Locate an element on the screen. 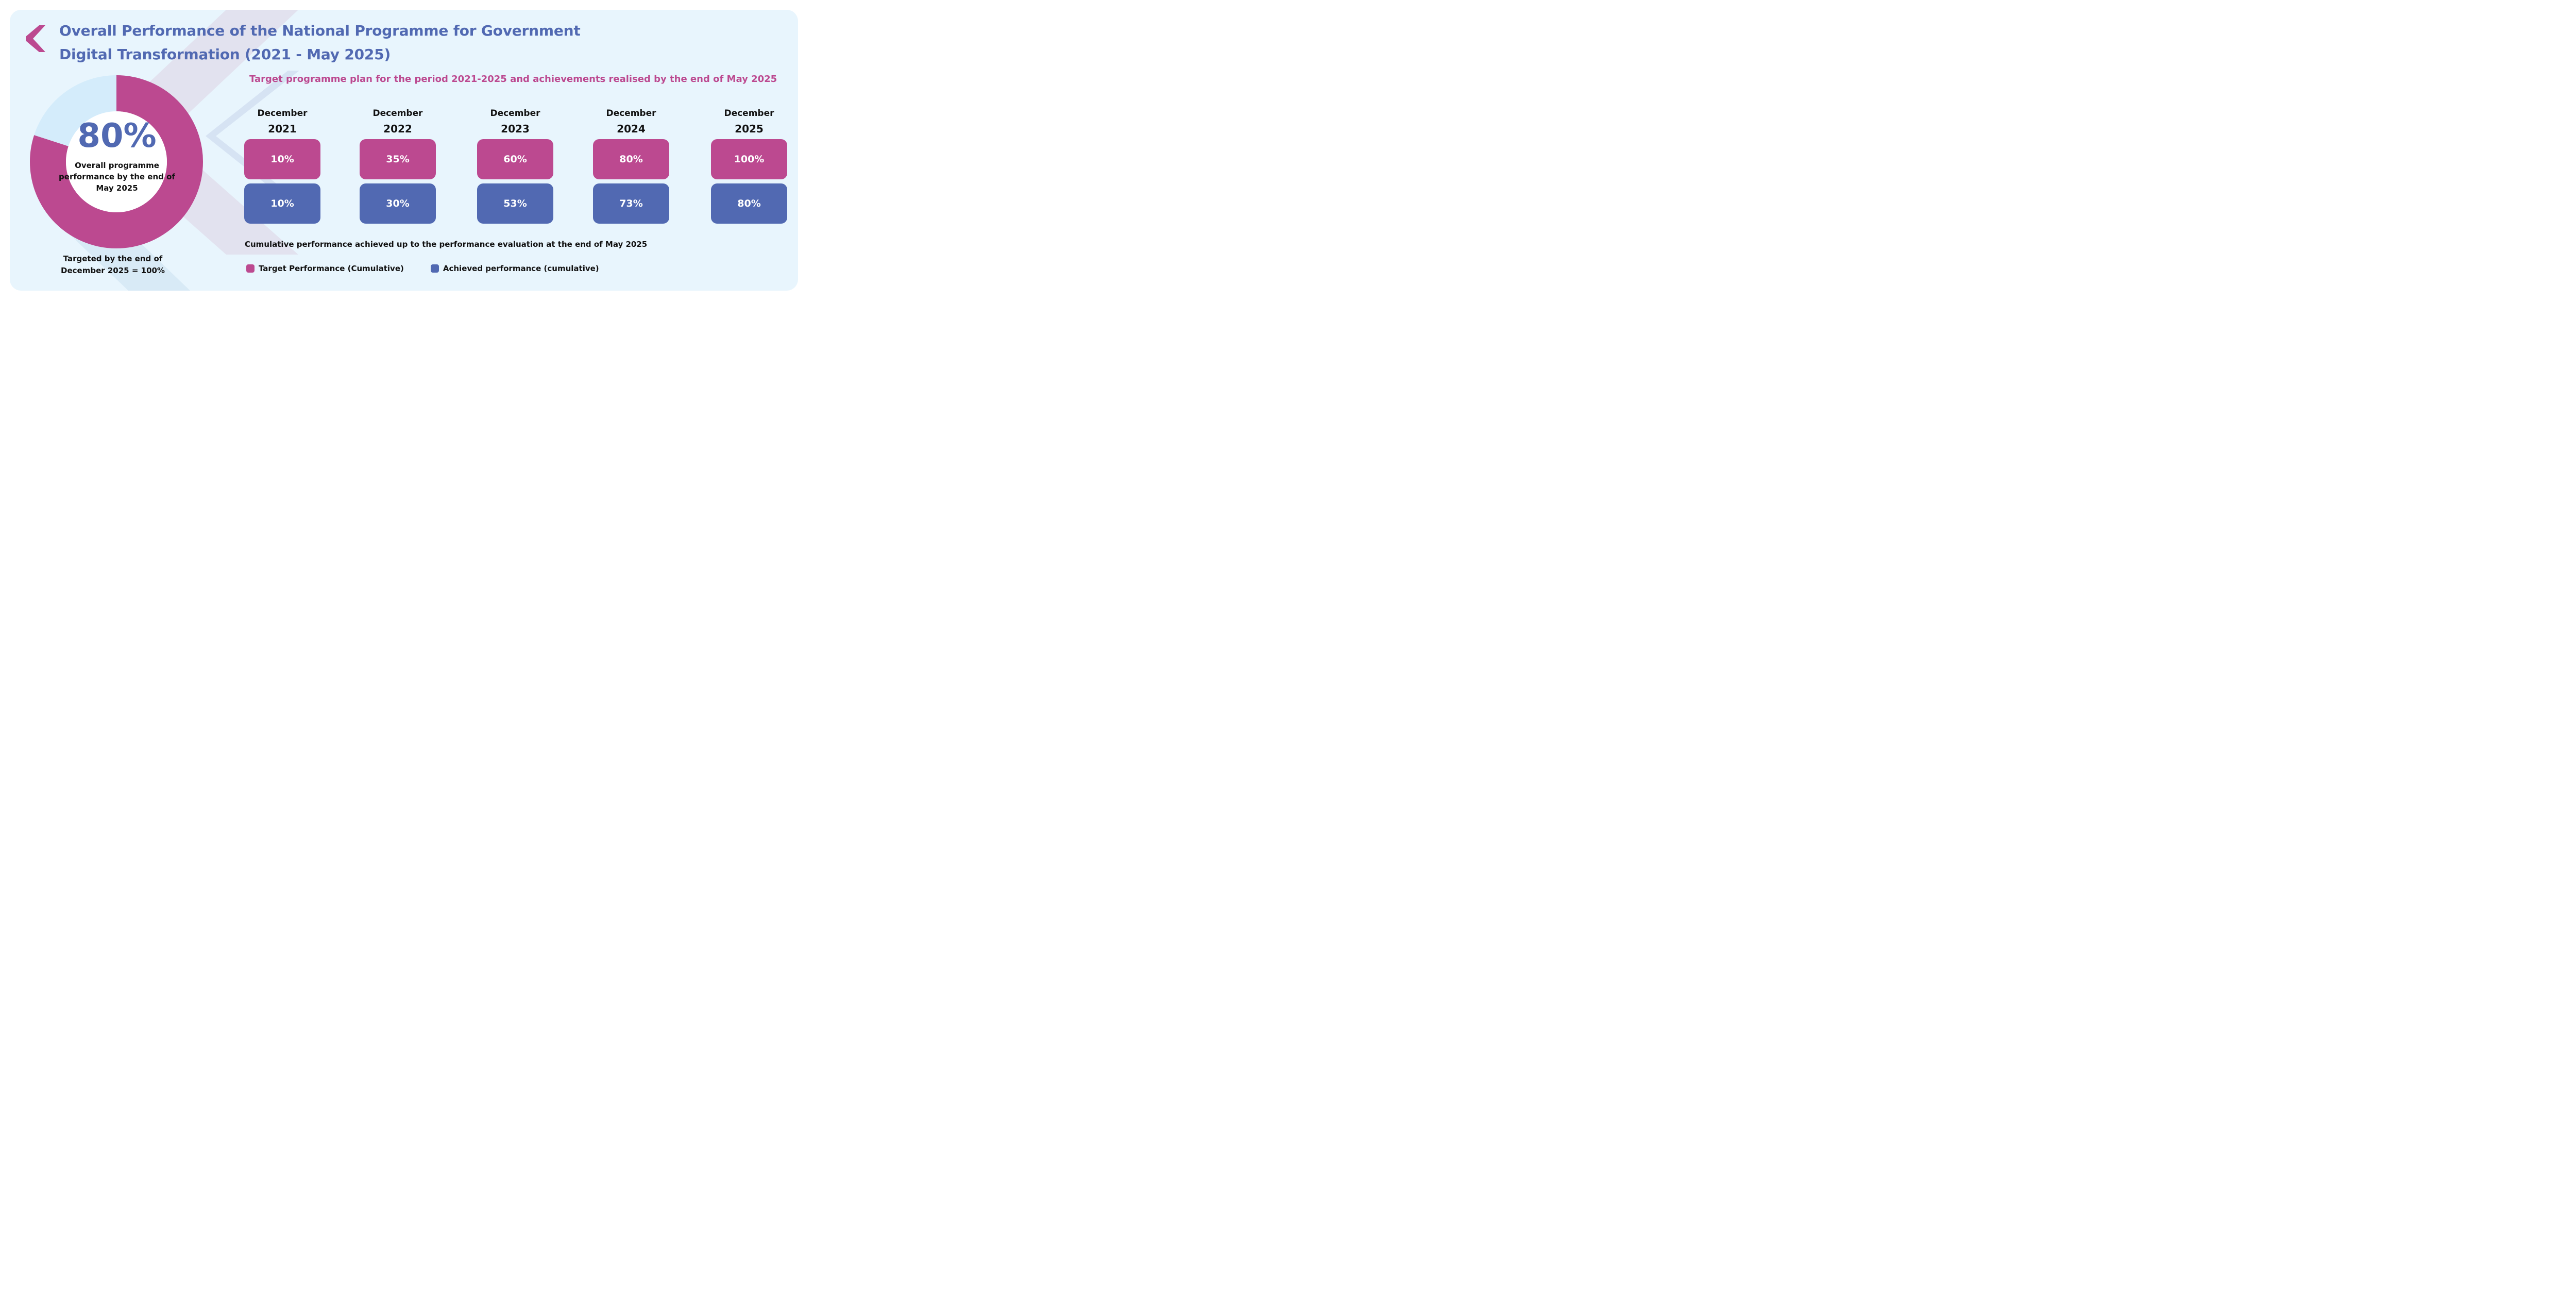 The width and height of the screenshot is (2576, 1310). donut-hole is located at coordinates (116, 162).